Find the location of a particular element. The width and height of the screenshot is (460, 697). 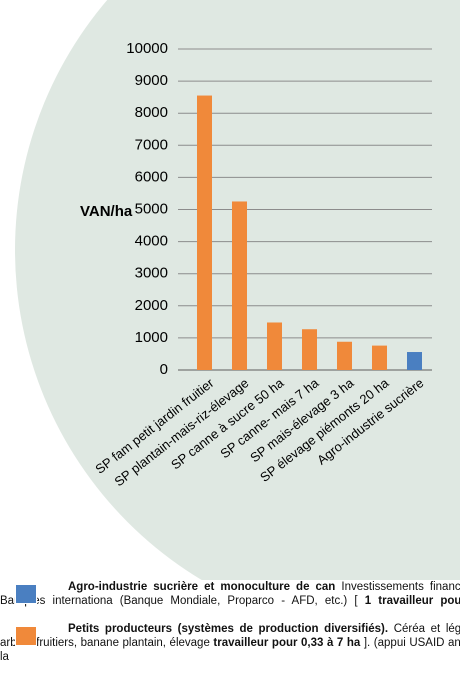

y-tick-label: 10000 is located at coordinates (147, 48).